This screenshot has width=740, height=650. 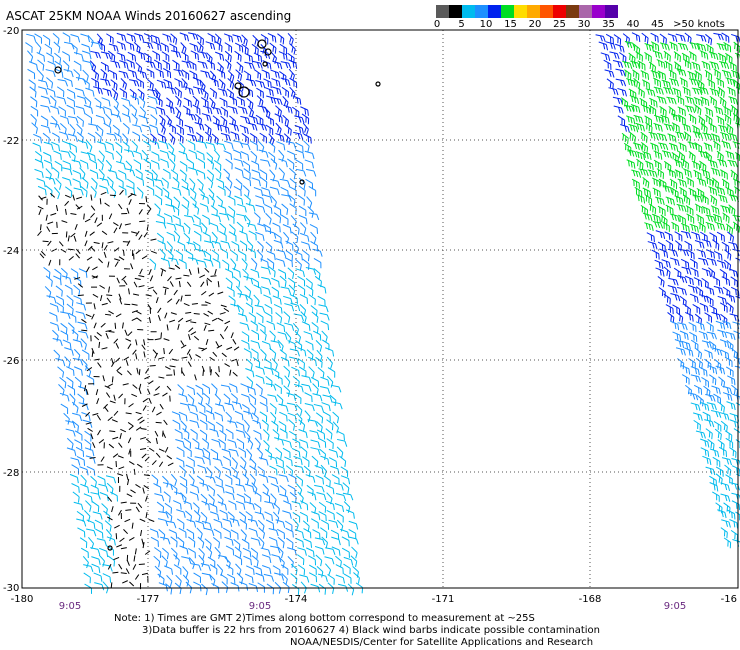 I want to click on legend-label: 30, so click(x=584, y=24).